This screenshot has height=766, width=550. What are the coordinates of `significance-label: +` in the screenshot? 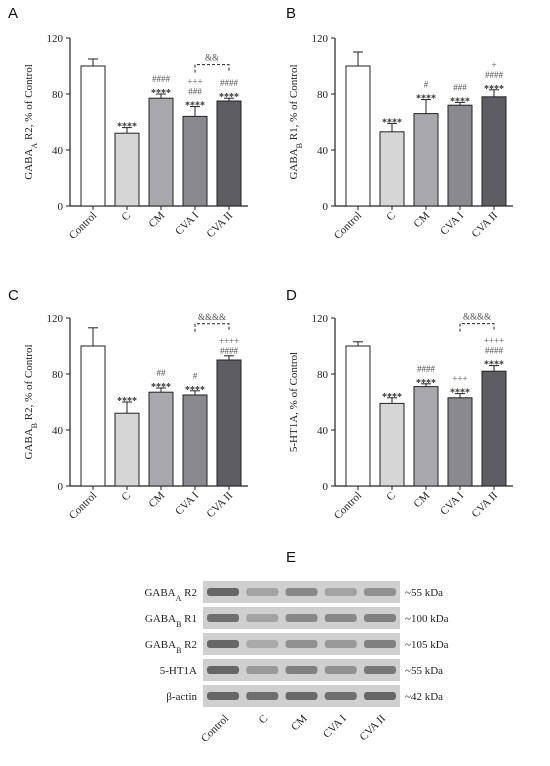 It's located at (493, 65).